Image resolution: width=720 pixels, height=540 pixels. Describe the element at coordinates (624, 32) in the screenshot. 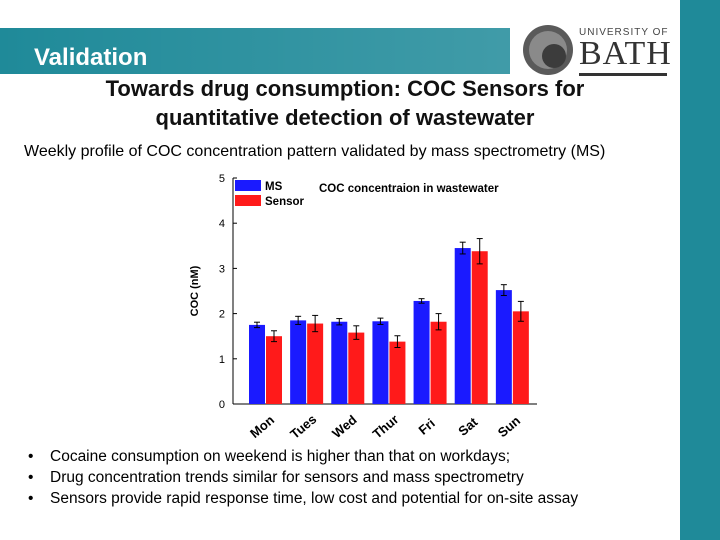

I see `logo-top-text: UNIVERSITY OF` at that location.